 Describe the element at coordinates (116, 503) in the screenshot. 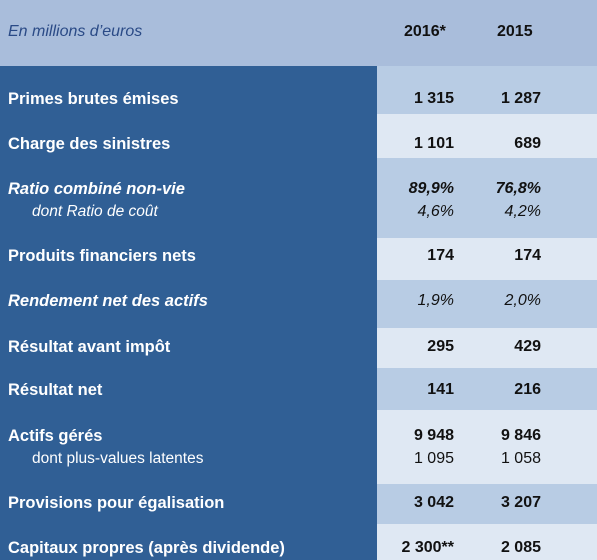

I see `row-label: Provisions pour égalisation` at that location.